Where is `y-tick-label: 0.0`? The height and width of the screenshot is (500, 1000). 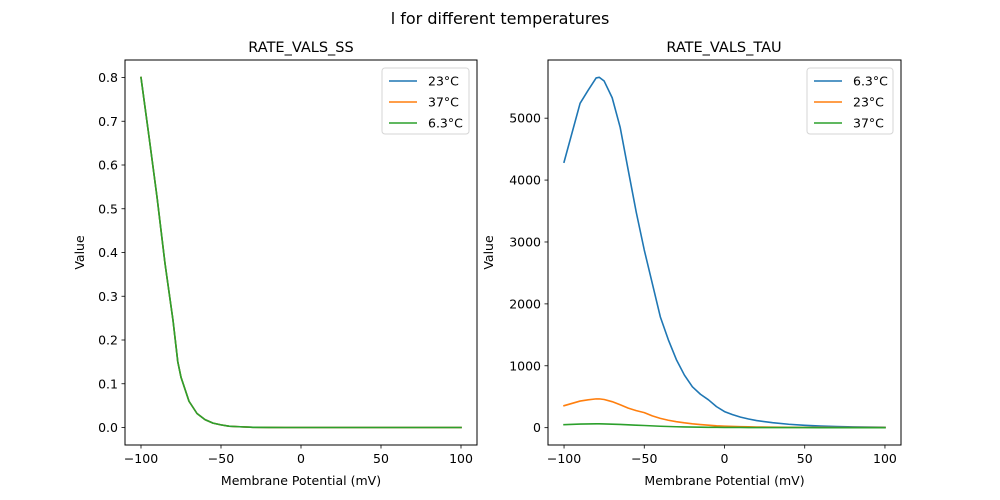 y-tick-label: 0.0 is located at coordinates (108, 427).